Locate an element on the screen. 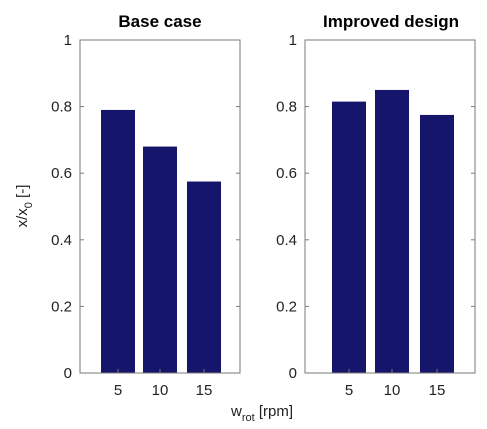 The image size is (487, 429). x-ticks-improved-design: 5 10 15 is located at coordinates (395, 384).